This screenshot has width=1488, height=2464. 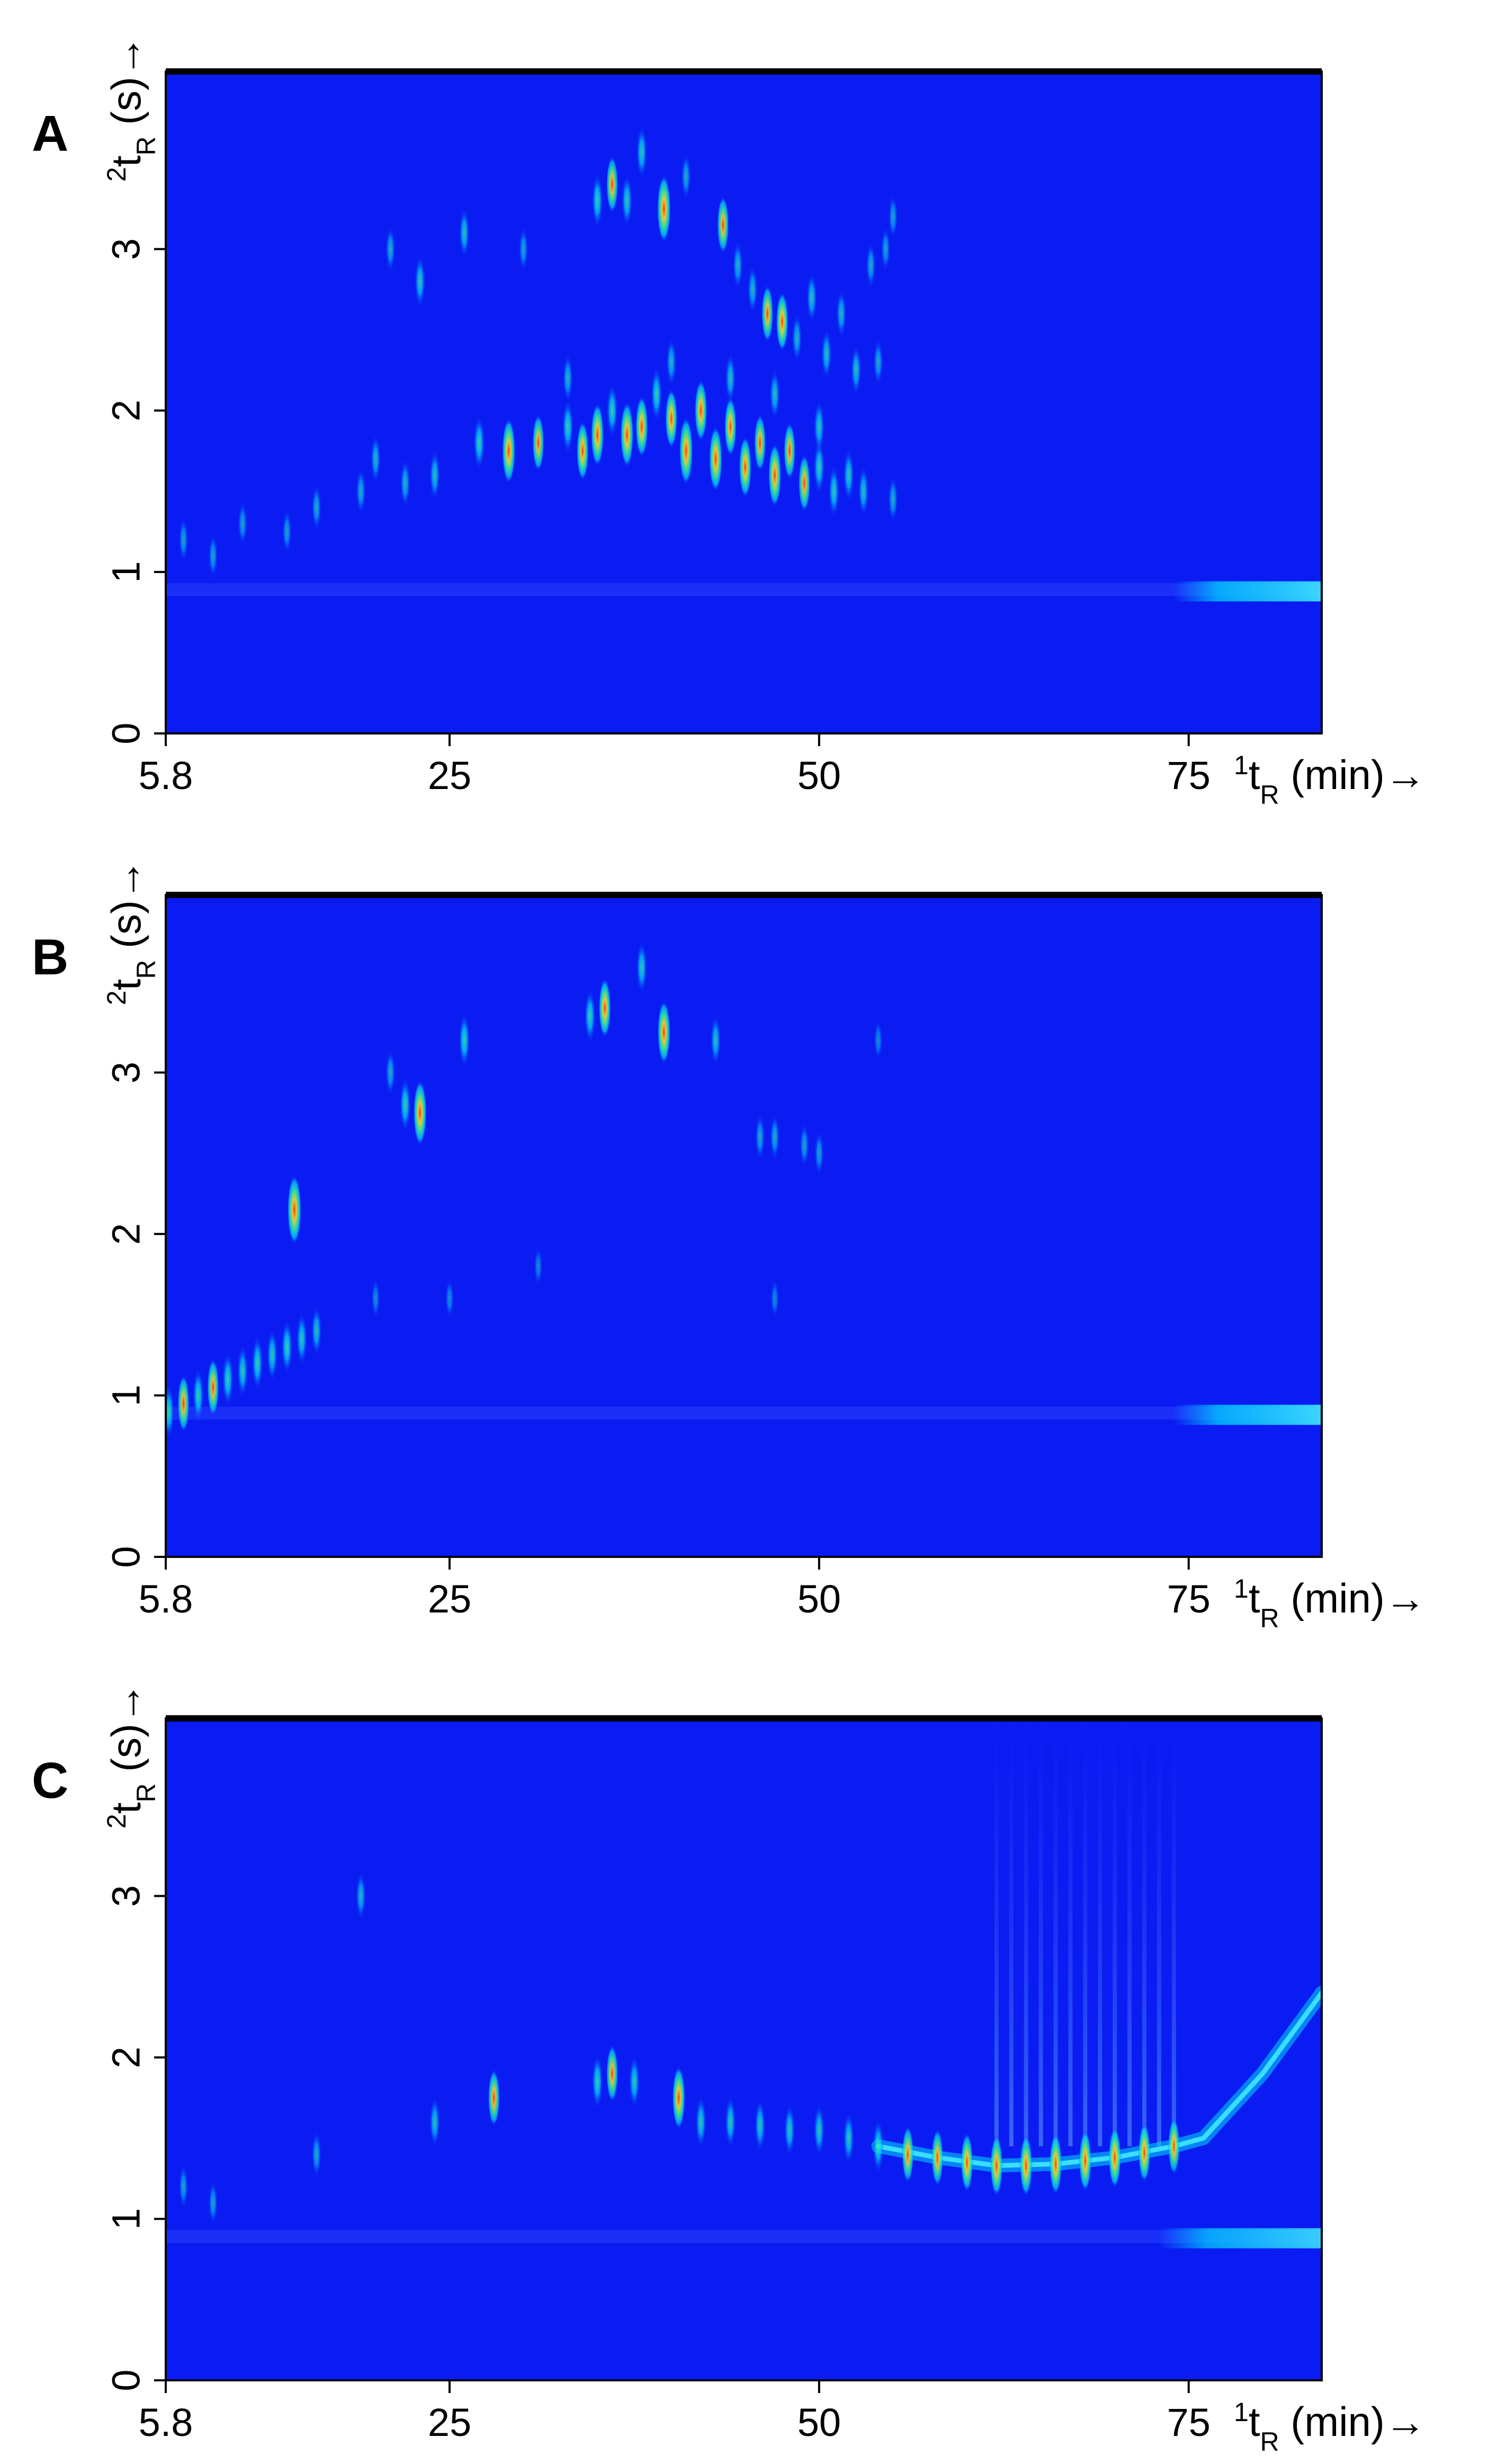 I want to click on y-tick-label: 2, so click(x=126, y=411).